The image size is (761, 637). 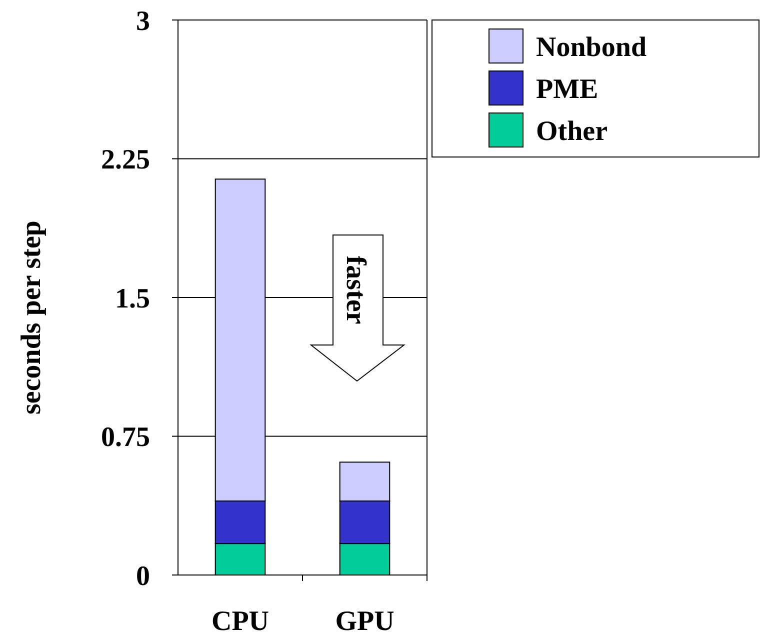 What do you see at coordinates (125, 438) in the screenshot?
I see `y-tick-label: 0.75` at bounding box center [125, 438].